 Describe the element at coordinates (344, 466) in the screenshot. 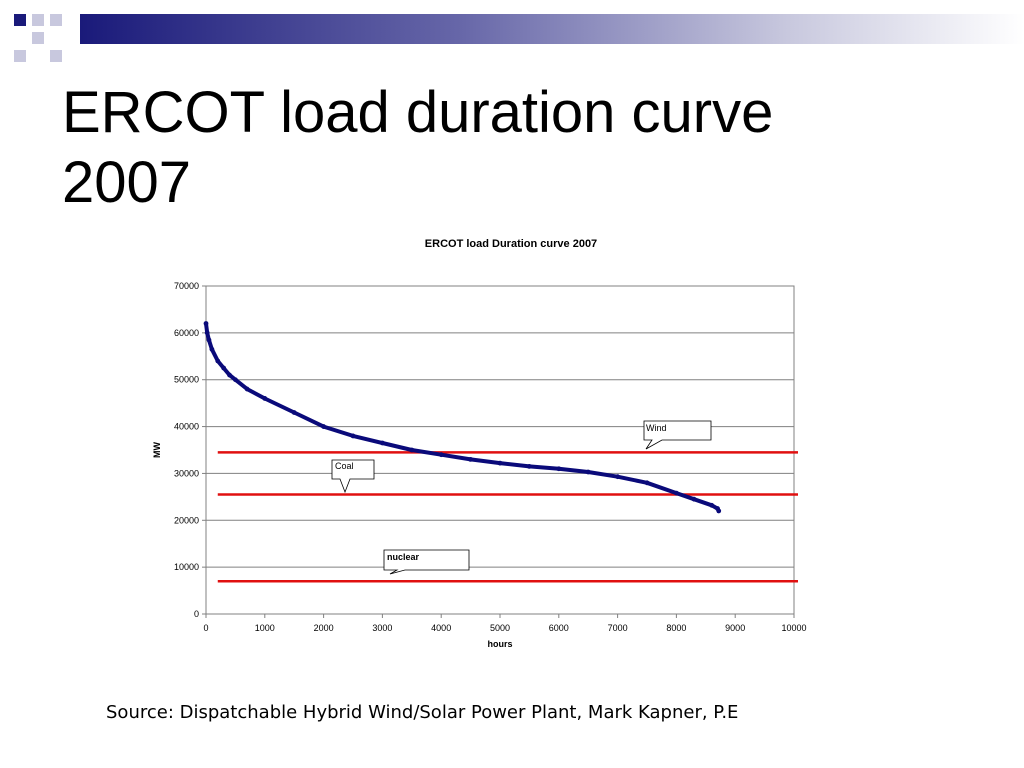

I see `callout-coal-label: Coal` at that location.